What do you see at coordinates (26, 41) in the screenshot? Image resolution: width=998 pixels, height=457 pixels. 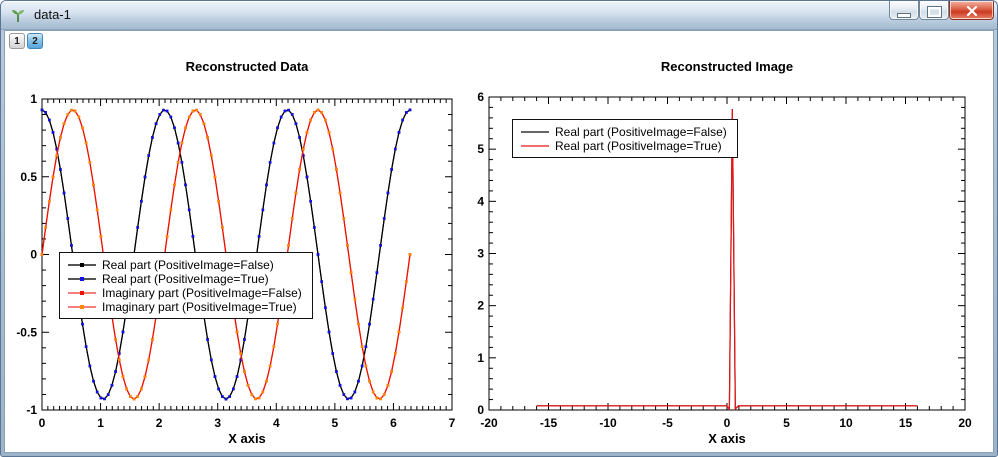 I see `tab-bar: 1 2` at bounding box center [26, 41].